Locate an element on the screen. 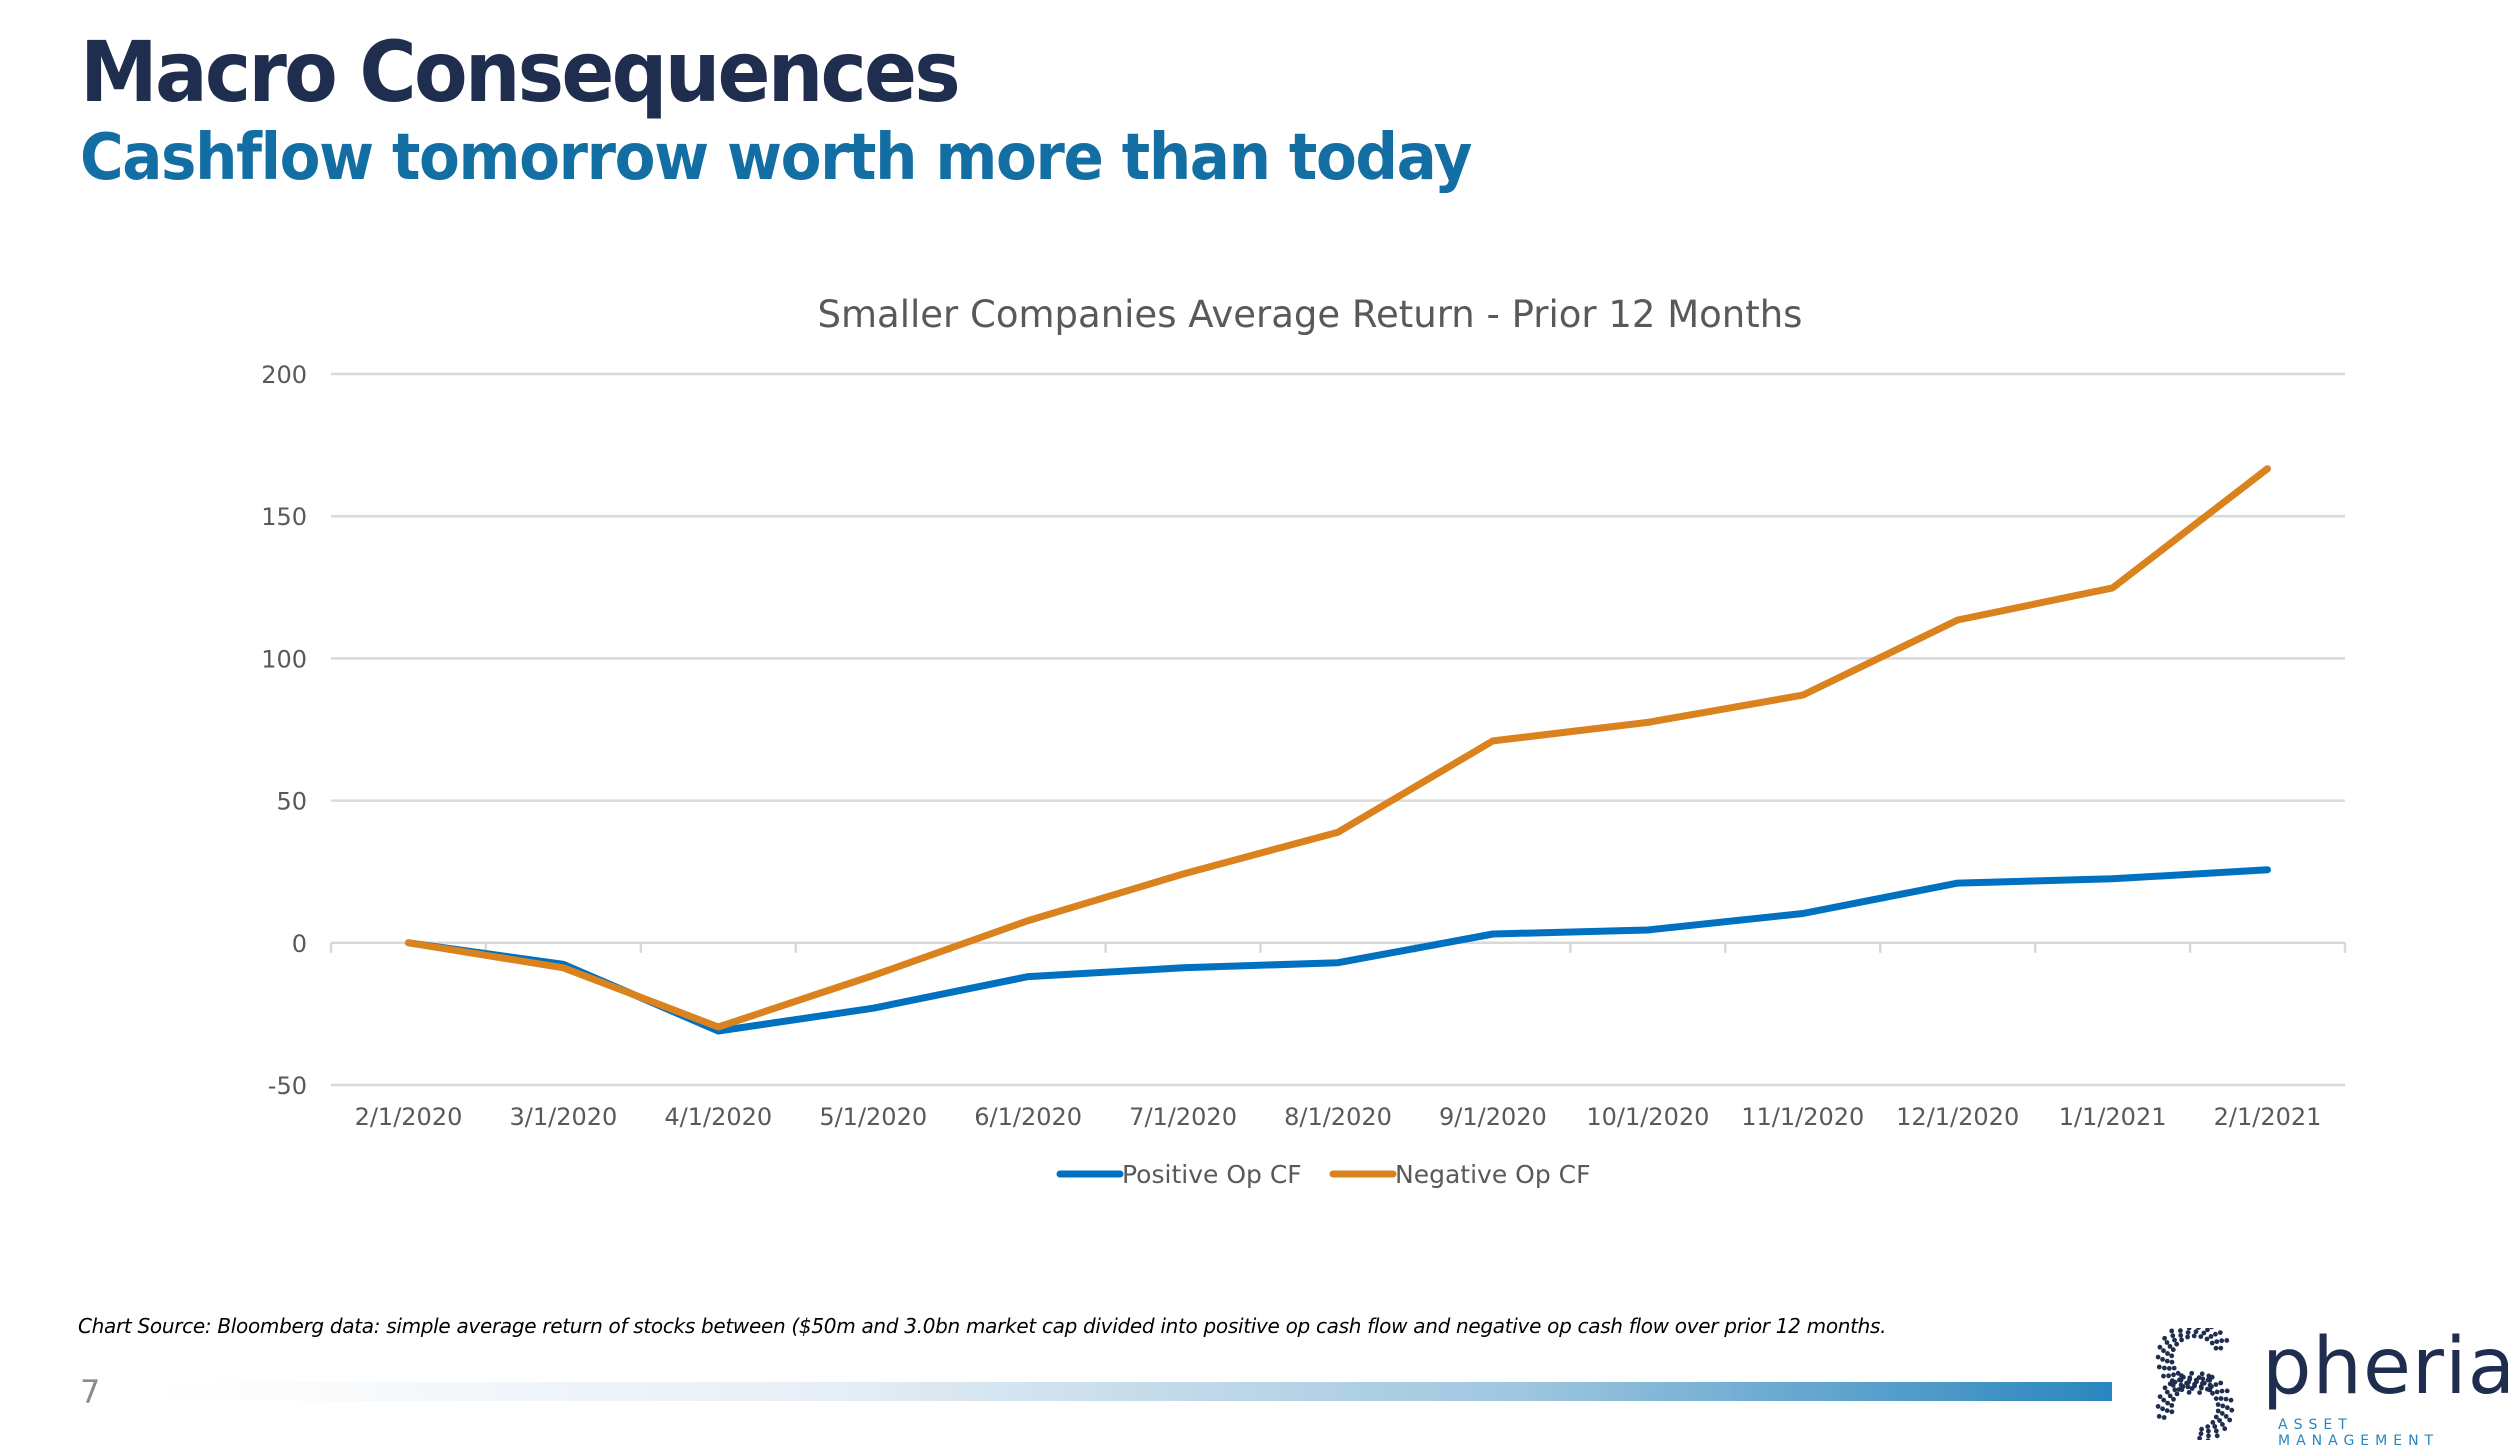 Image resolution: width=2508 pixels, height=1449 pixels. x-tick-label: 10/1/2020 is located at coordinates (1647, 1117).